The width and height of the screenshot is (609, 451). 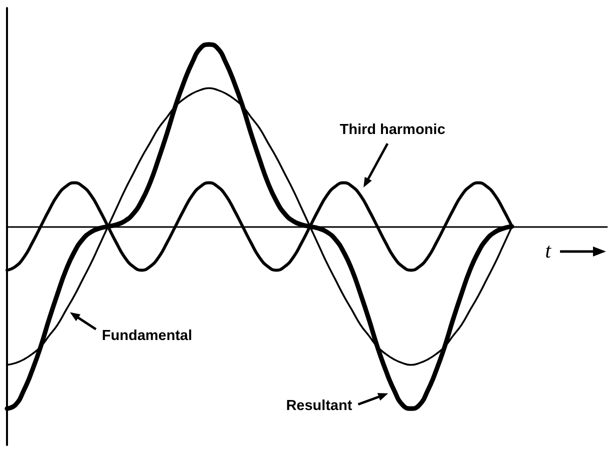 What do you see at coordinates (319, 406) in the screenshot?
I see `legend-label: Resultant` at bounding box center [319, 406].